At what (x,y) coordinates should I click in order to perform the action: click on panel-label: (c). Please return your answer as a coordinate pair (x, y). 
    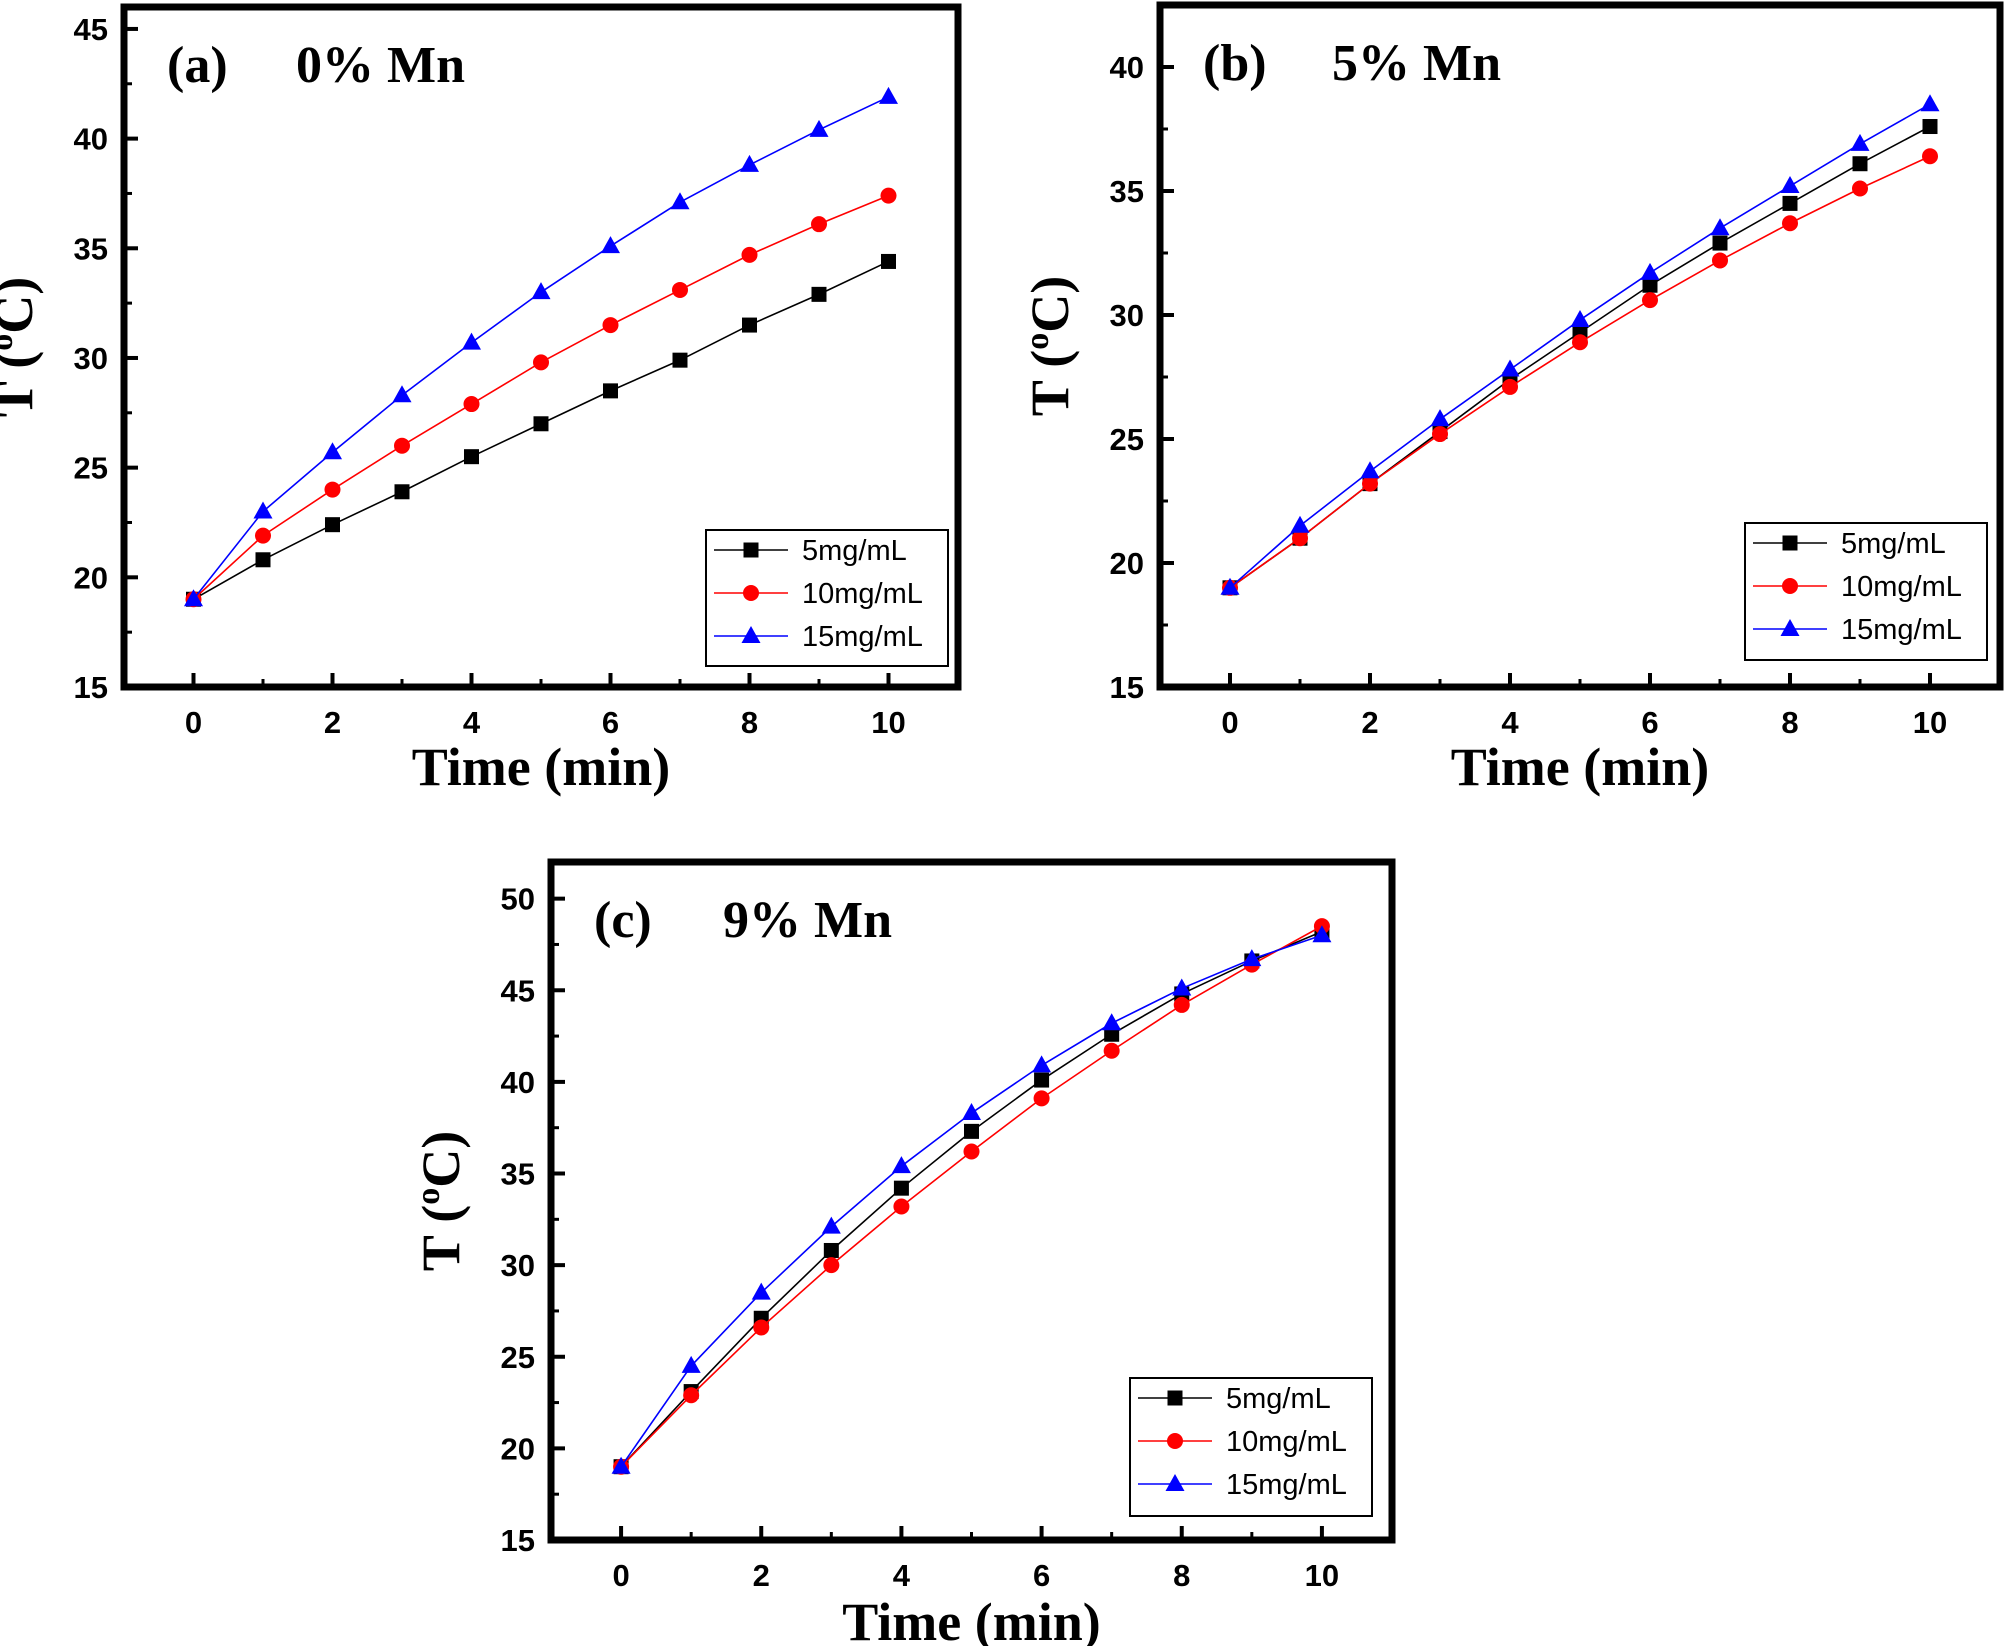
    Looking at the image, I should click on (623, 920).